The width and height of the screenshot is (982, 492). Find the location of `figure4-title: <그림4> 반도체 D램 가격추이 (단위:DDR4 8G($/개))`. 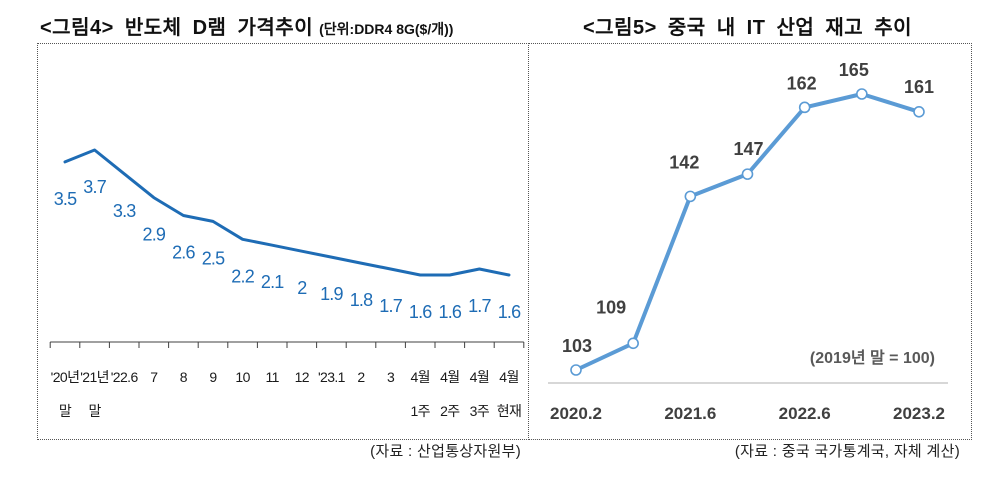

figure4-title: <그림4> 반도체 D램 가격추이 (단위:DDR4 8G($/개)) is located at coordinates (246, 28).